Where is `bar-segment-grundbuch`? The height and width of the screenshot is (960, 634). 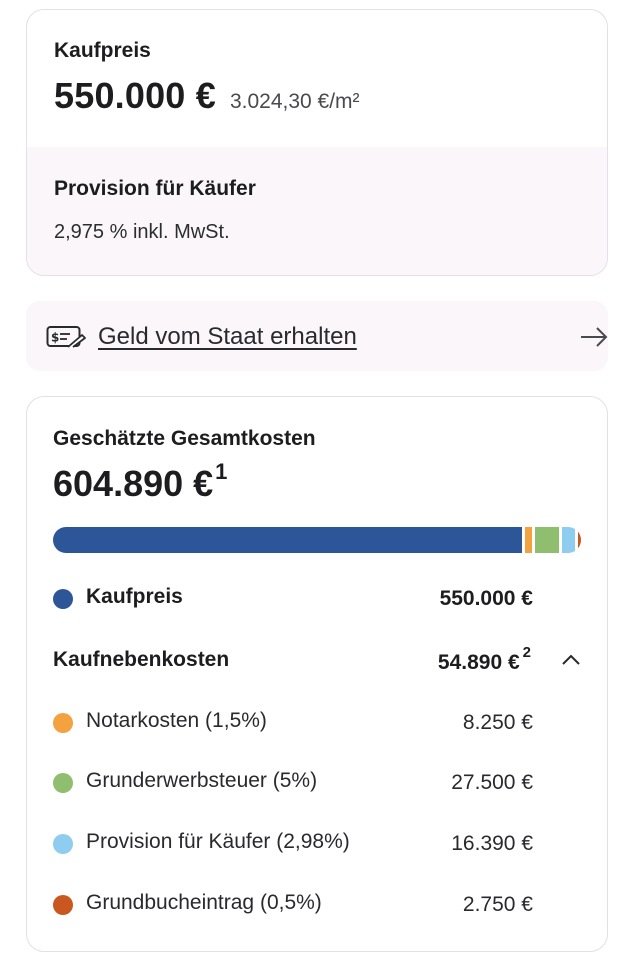 bar-segment-grundbuch is located at coordinates (579, 540).